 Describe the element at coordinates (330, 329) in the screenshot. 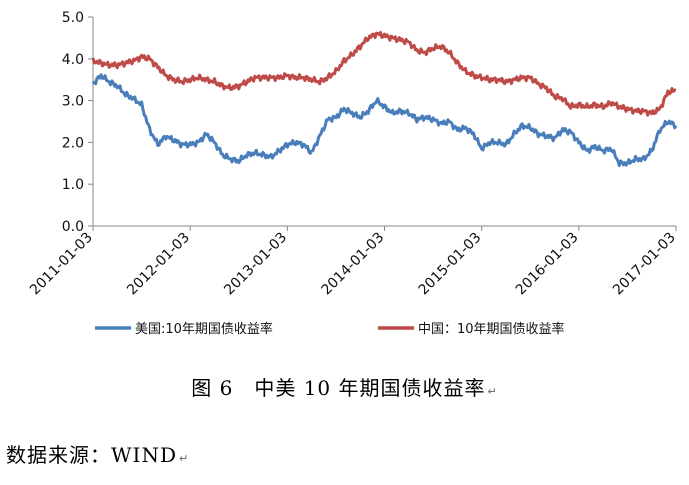

I see `legend: 美国:10年期国债收益率 中国：10年期国债收益率` at that location.